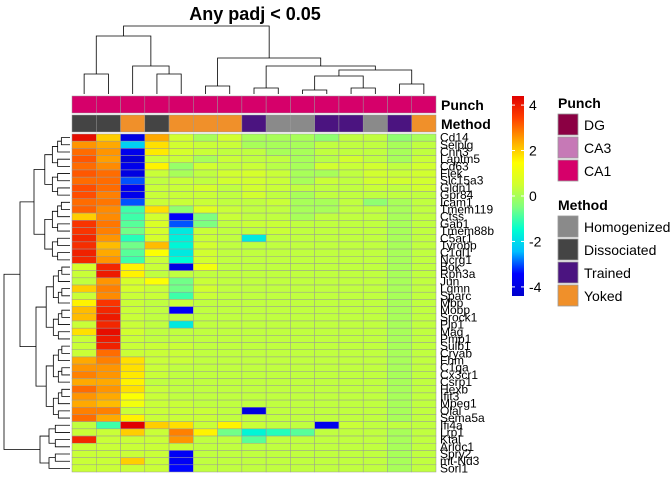 Image resolution: width=672 pixels, height=480 pixels. Describe the element at coordinates (533, 151) in the screenshot. I see `color-scale-tick-label: 2` at that location.